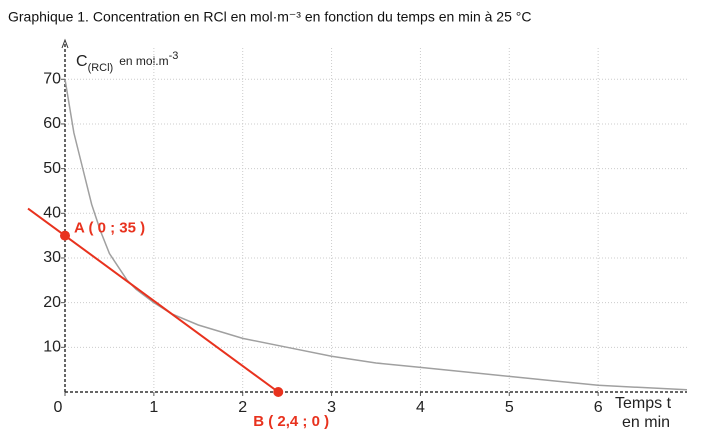 This screenshot has width=709, height=439. I want to click on y-label-unit: en mol.m, so click(143, 61).